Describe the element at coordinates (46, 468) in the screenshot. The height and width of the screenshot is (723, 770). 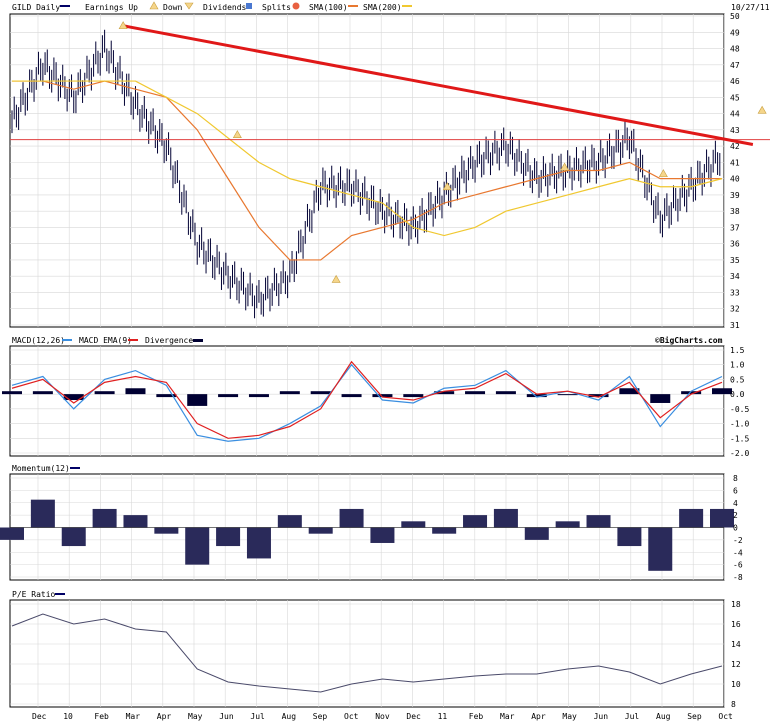
I see `momentum-legend: Momentum(12)` at that location.